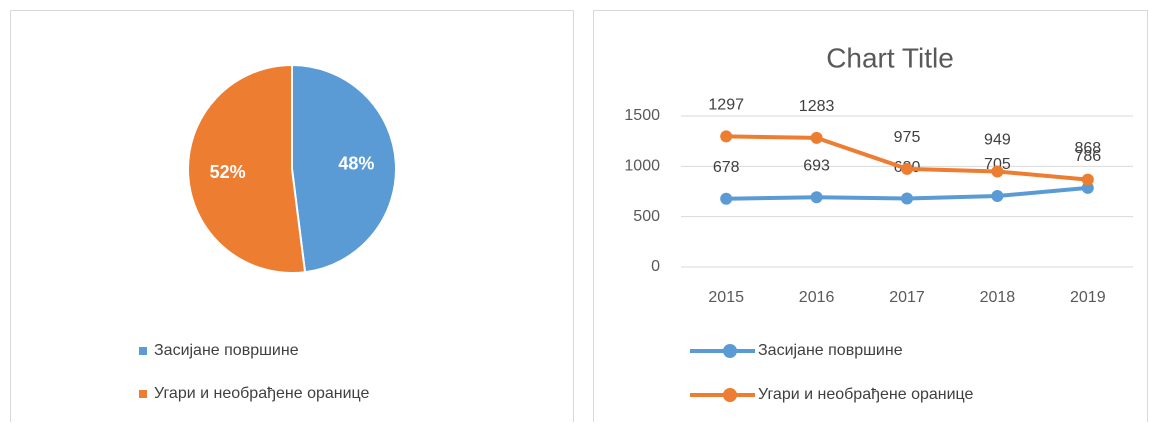 Image resolution: width=1149 pixels, height=427 pixels. Describe the element at coordinates (816, 165) in the screenshot. I see `data-label: 693` at that location.